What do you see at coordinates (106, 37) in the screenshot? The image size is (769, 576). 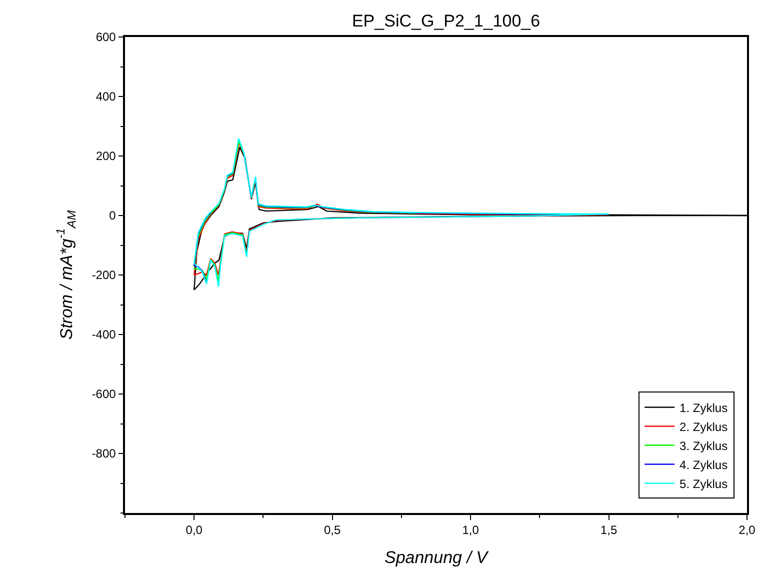 I see `y-tick-label: 600` at bounding box center [106, 37].